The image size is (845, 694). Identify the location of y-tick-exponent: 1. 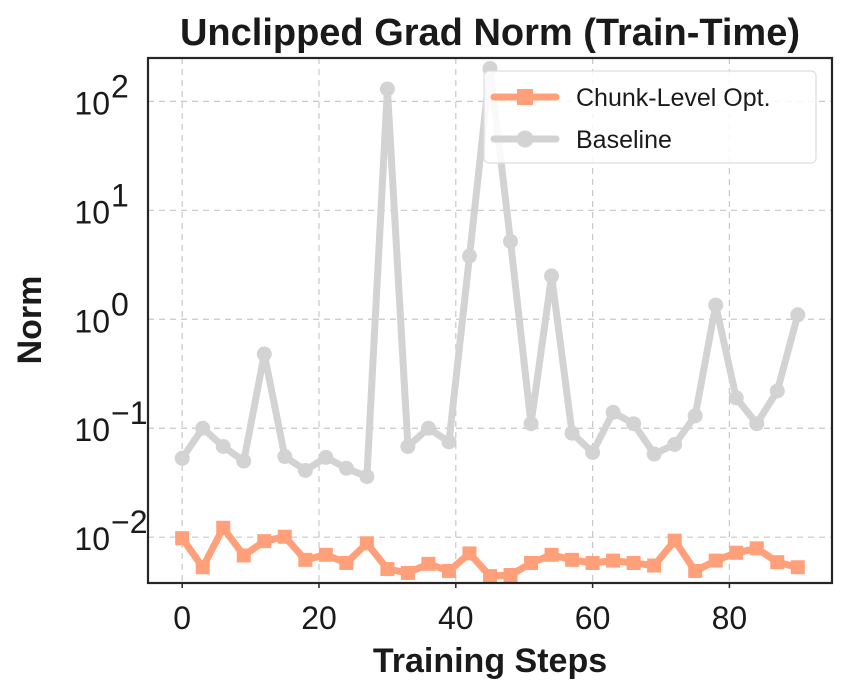
(120, 195).